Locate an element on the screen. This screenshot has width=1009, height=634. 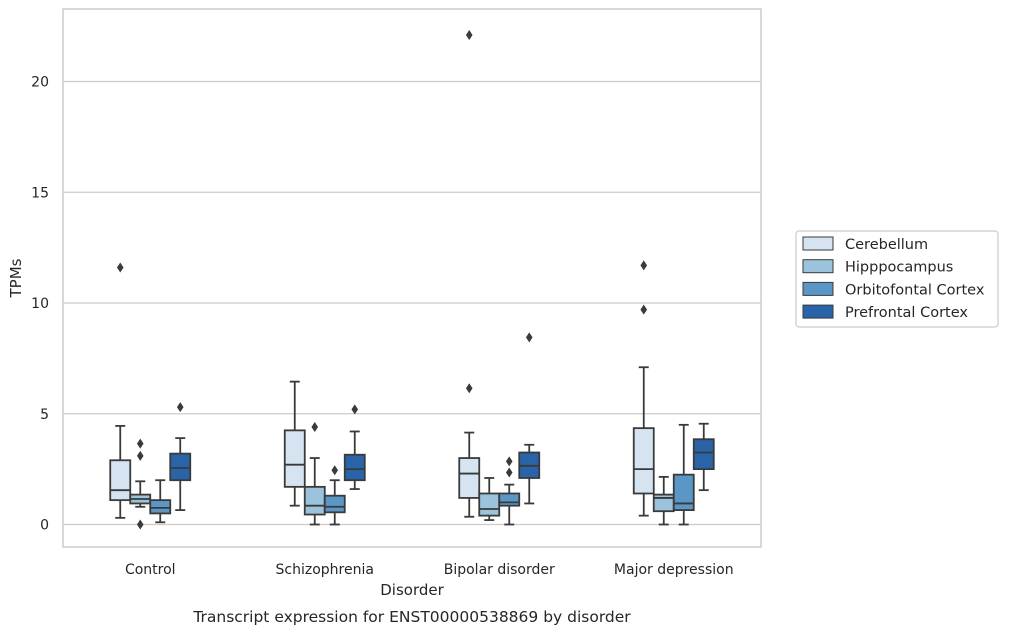
y-tick-label: 10 is located at coordinates (40, 304).